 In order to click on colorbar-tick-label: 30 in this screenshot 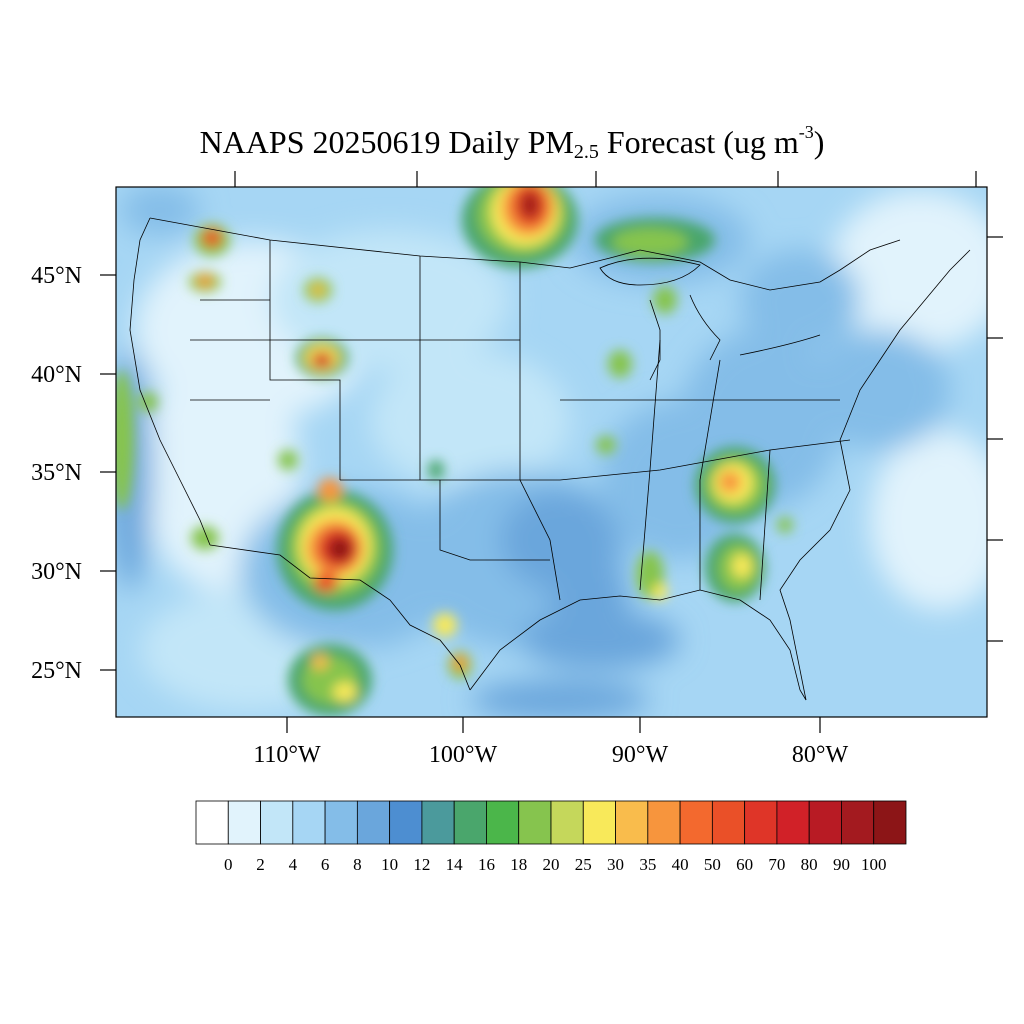, I will do `click(615, 864)`.